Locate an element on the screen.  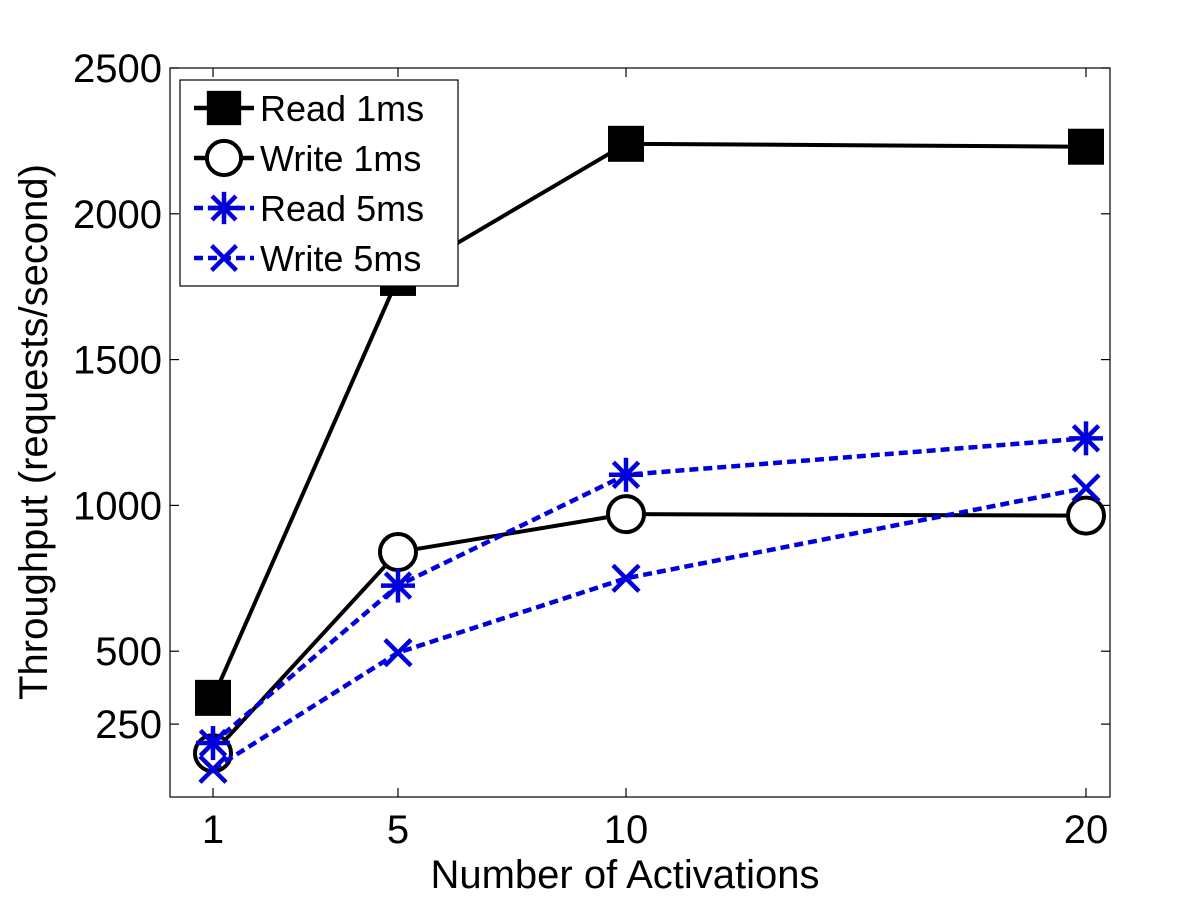
x-axis-label: Number of Activations is located at coordinates (624, 875).